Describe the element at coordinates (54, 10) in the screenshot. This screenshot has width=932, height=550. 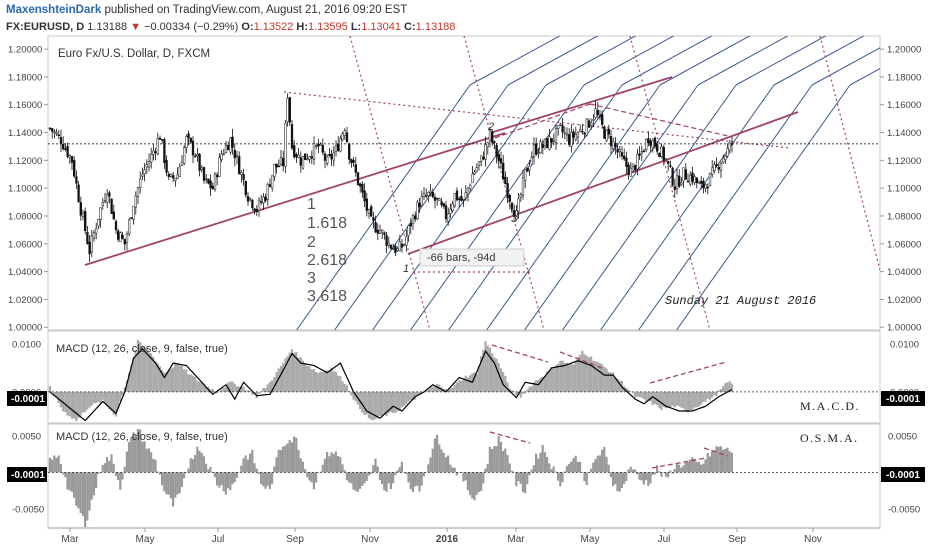
I see `author-link: MaxenshteinDark` at that location.